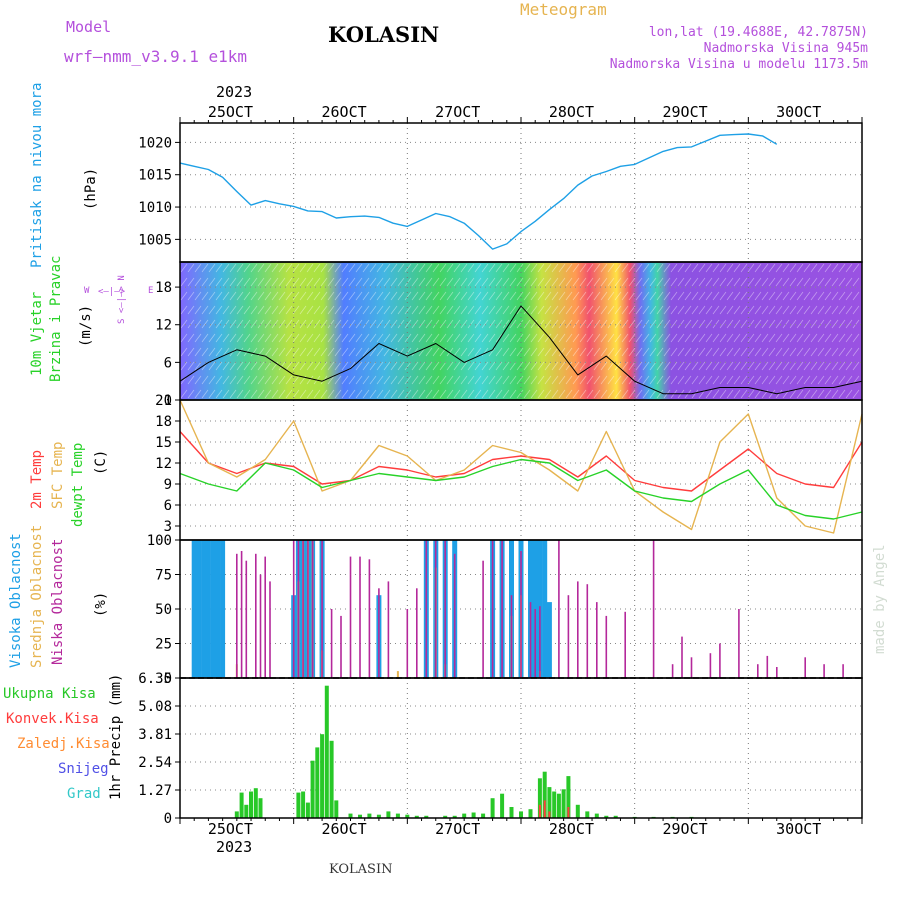 The height and width of the screenshot is (900, 900). Describe the element at coordinates (521, 466) in the screenshot. I see `temp-sfc-line` at that location.